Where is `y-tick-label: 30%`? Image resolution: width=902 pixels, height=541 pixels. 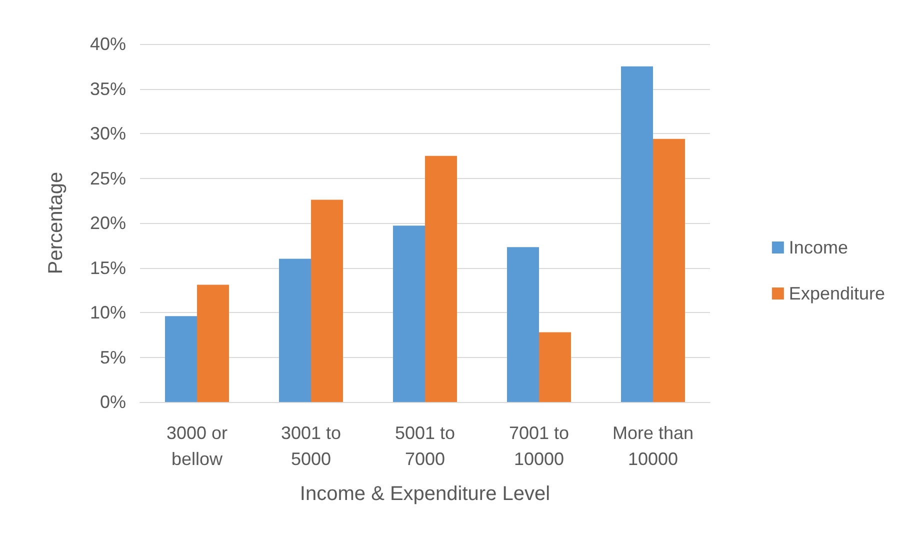
y-tick-label: 30% is located at coordinates (108, 134).